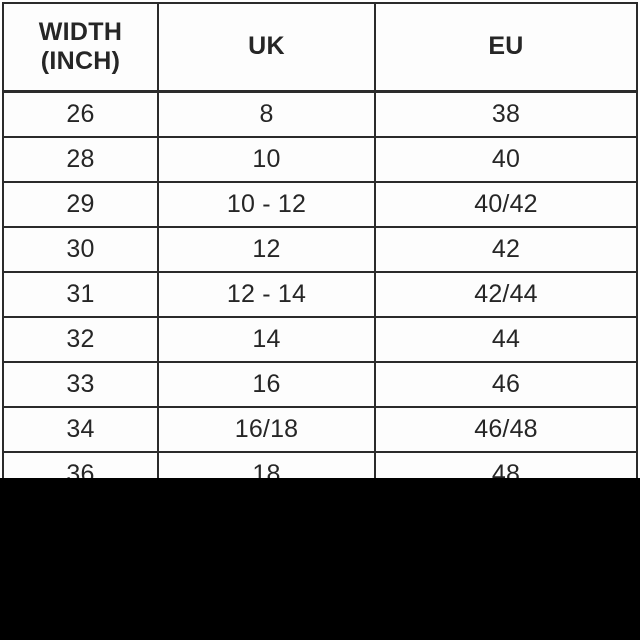 The height and width of the screenshot is (640, 640). What do you see at coordinates (266, 114) in the screenshot?
I see `cell-uk: 8` at bounding box center [266, 114].